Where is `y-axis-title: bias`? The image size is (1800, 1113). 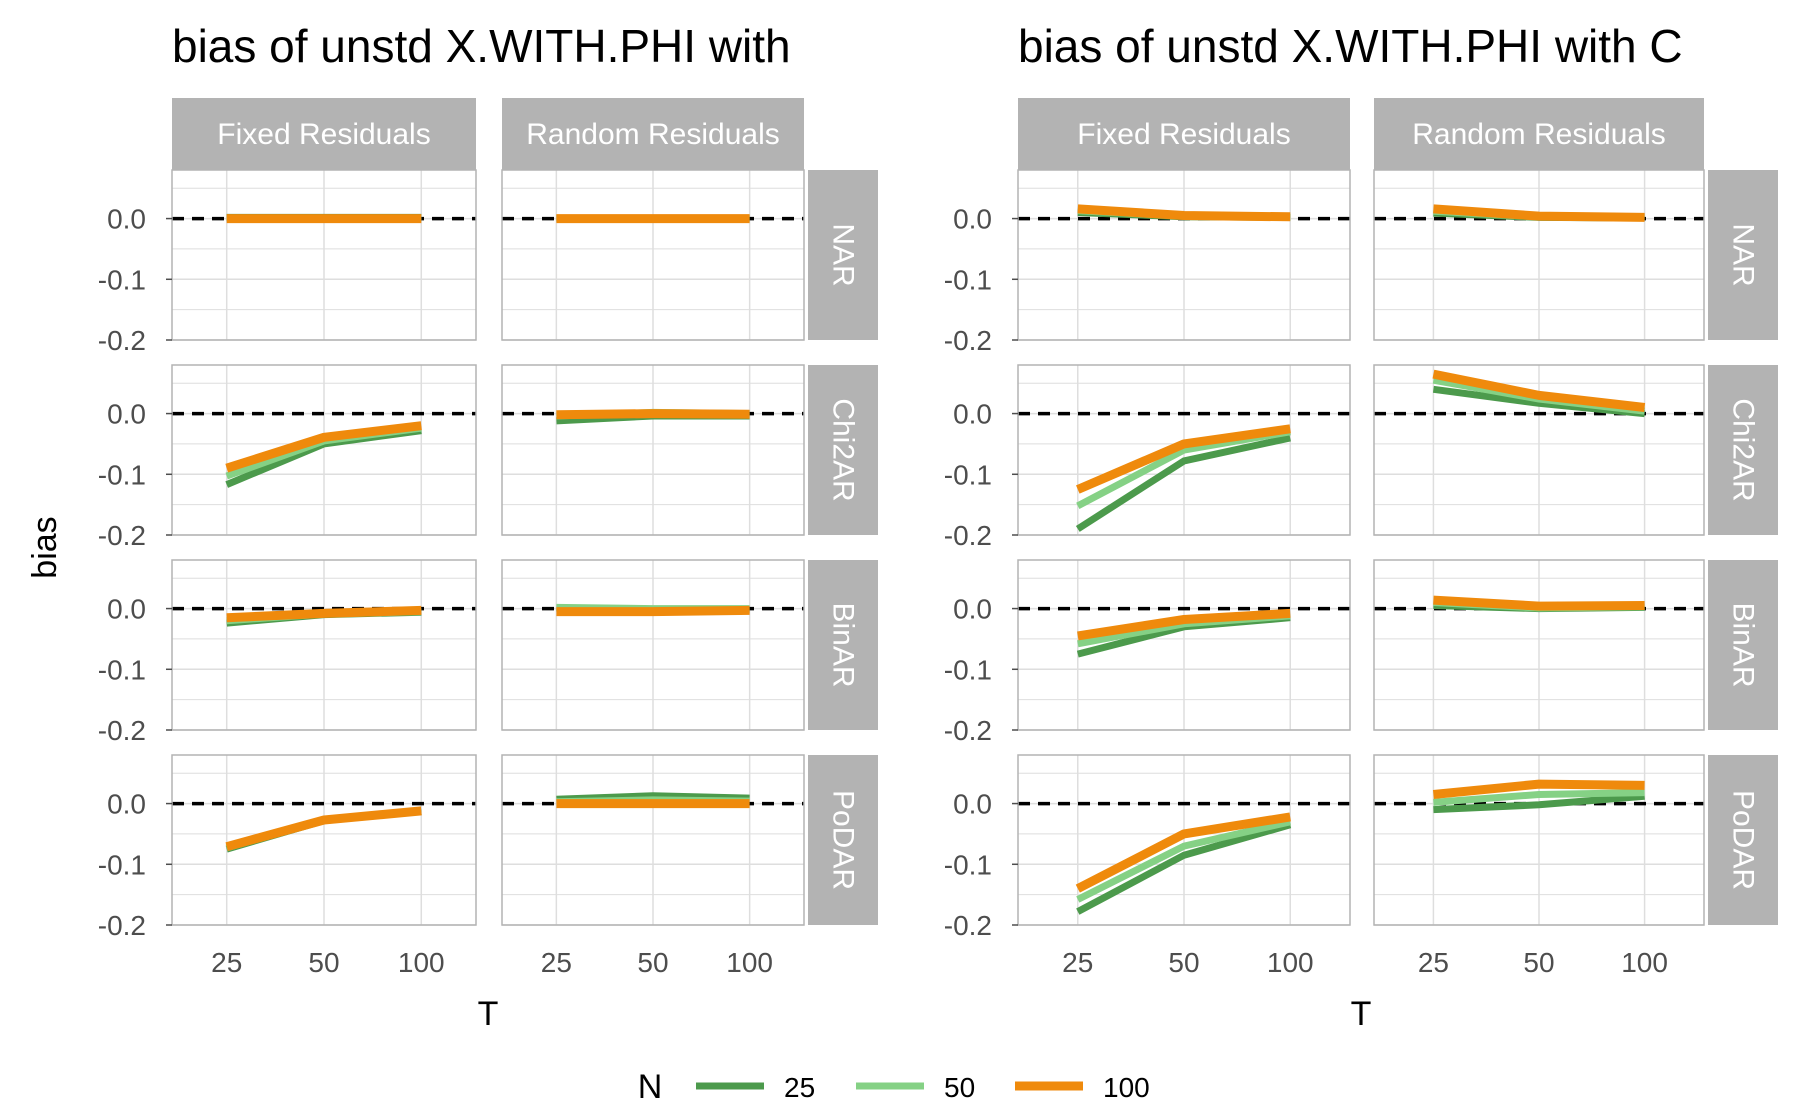 y-axis-title: bias is located at coordinates (45, 547).